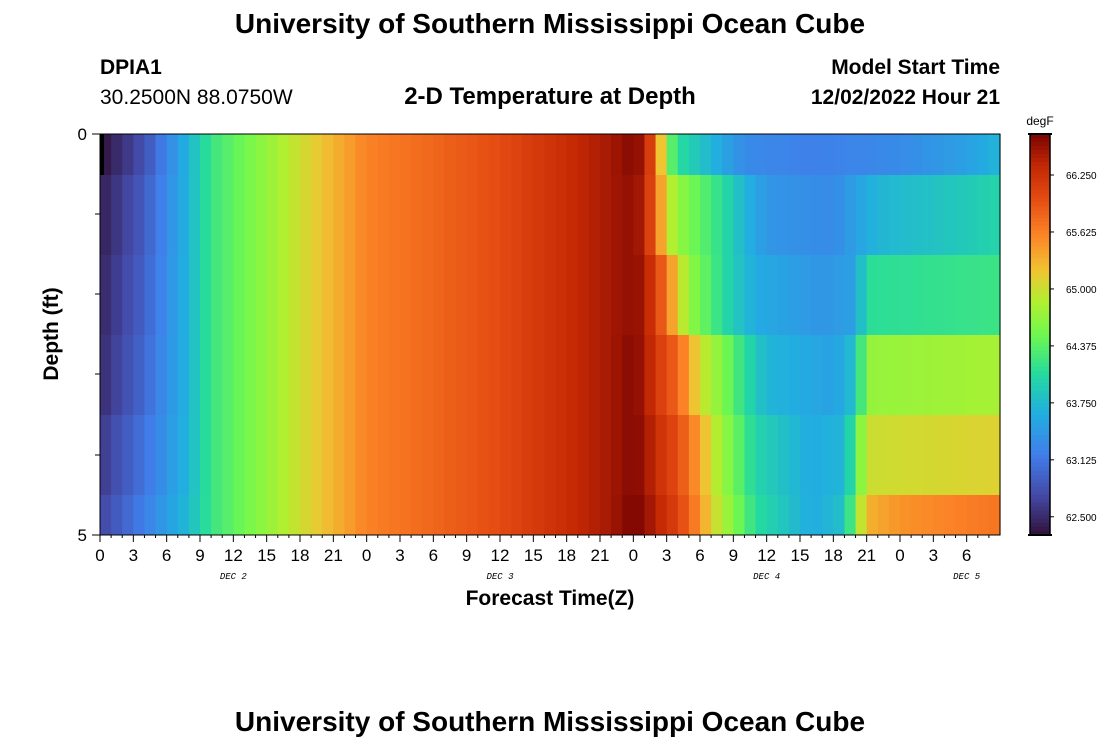  I want to click on x-tick-label: 3, so click(933, 555).